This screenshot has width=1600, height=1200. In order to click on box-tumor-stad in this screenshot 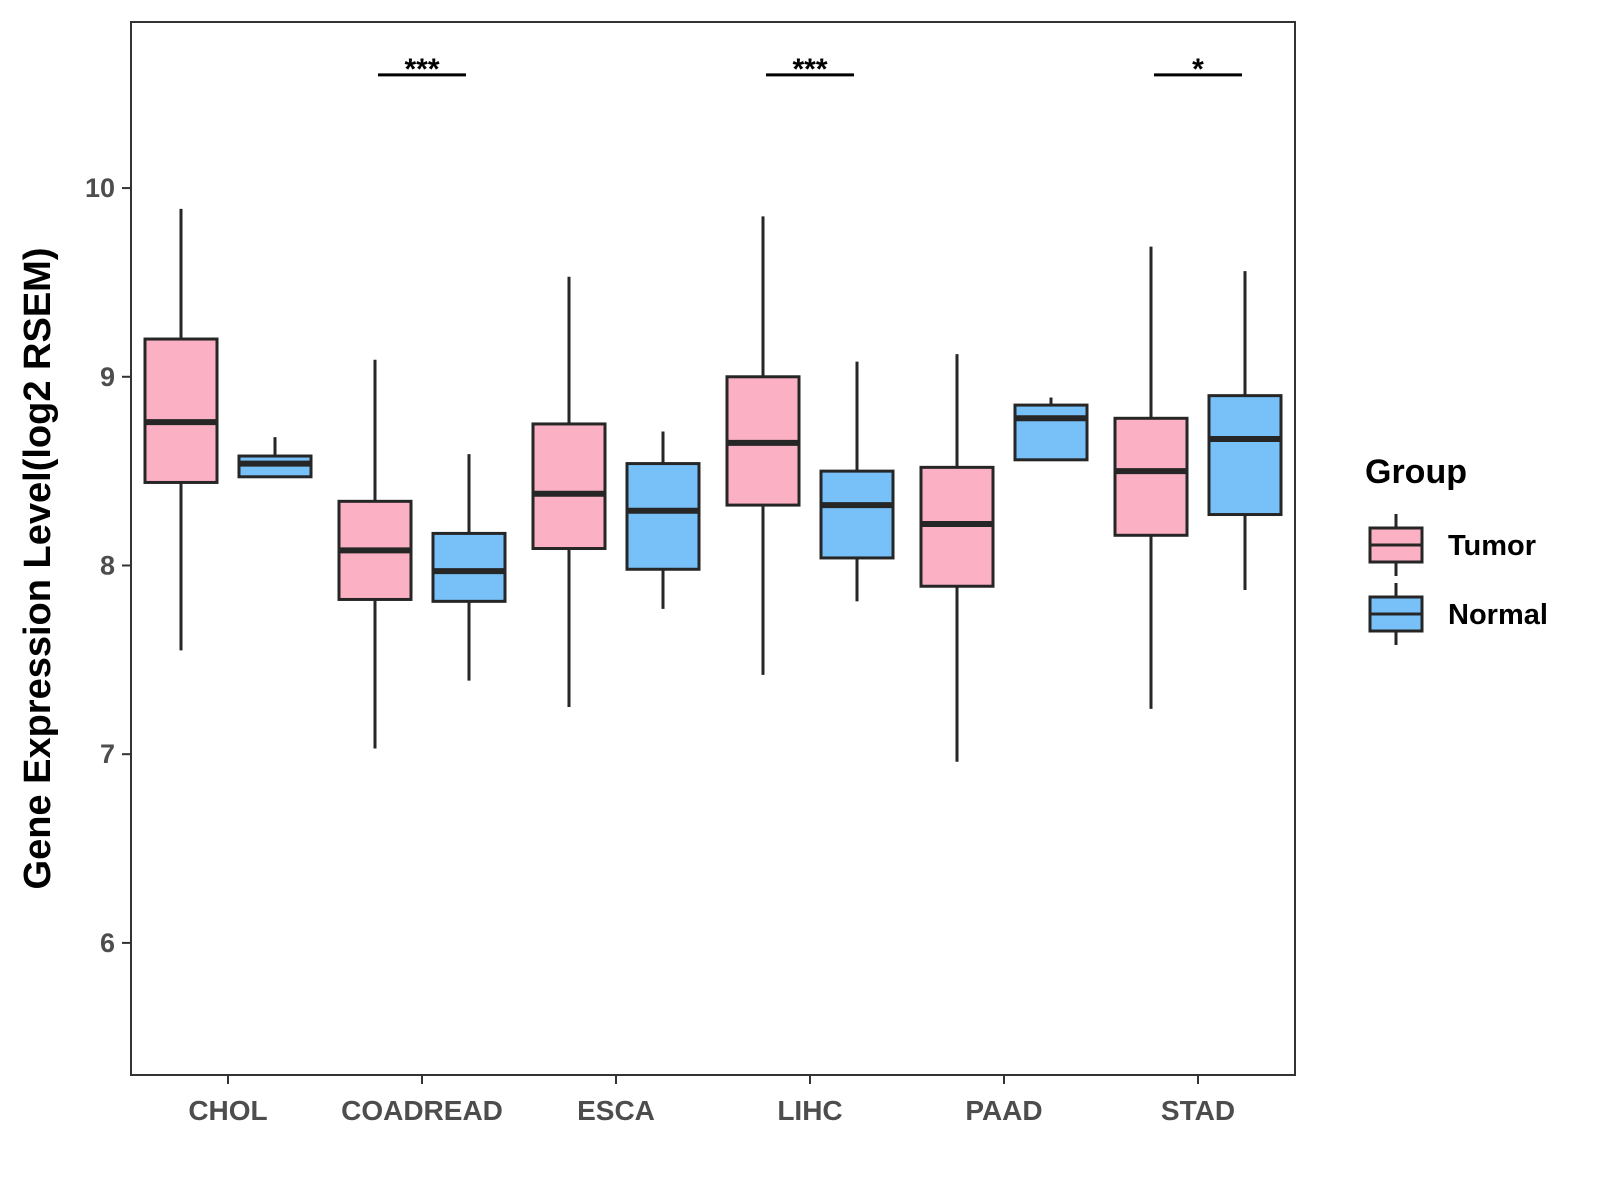, I will do `click(1151, 477)`.